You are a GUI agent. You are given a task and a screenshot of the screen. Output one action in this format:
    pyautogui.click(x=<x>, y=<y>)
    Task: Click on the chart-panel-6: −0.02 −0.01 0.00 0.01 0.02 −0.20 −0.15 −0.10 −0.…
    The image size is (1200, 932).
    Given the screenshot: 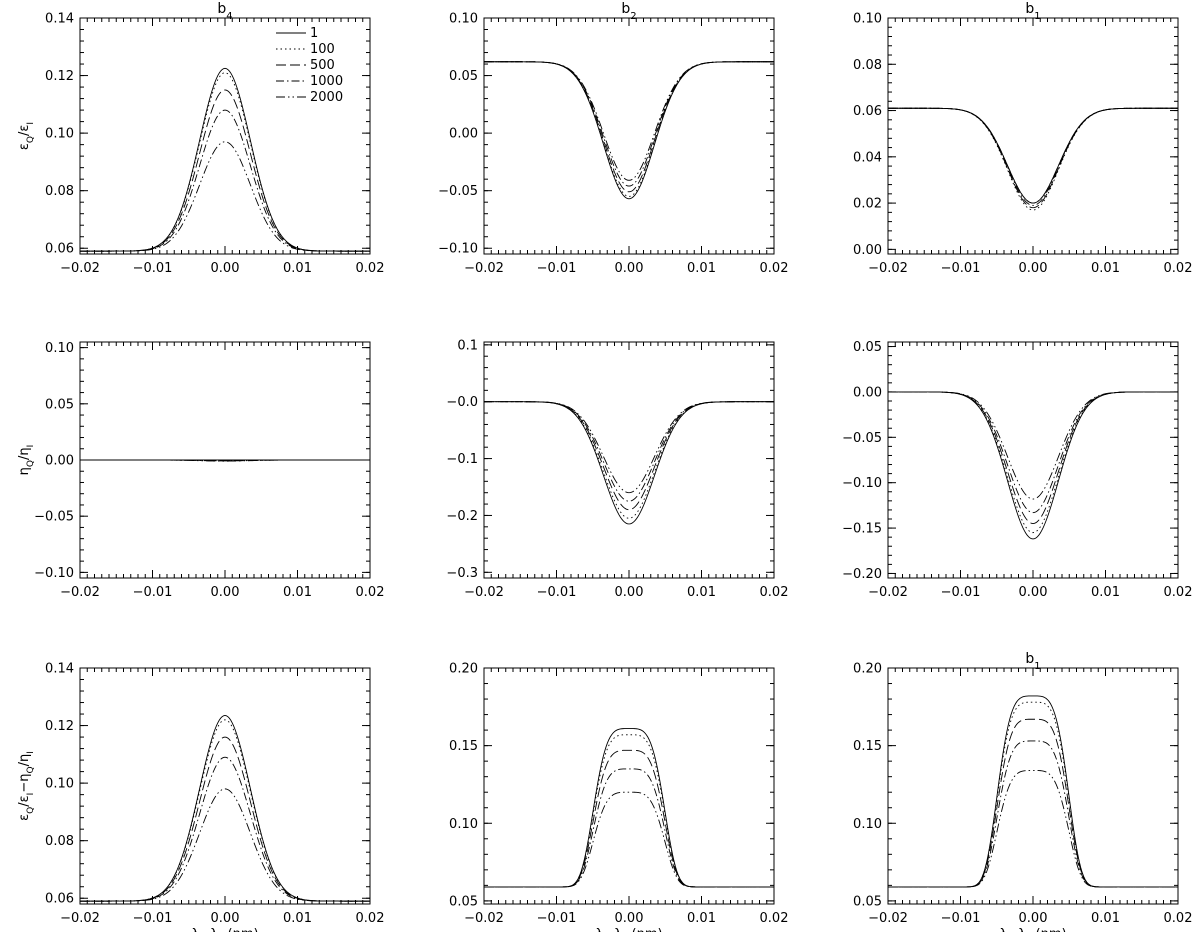 What is the action you would take?
    pyautogui.click(x=1017, y=470)
    